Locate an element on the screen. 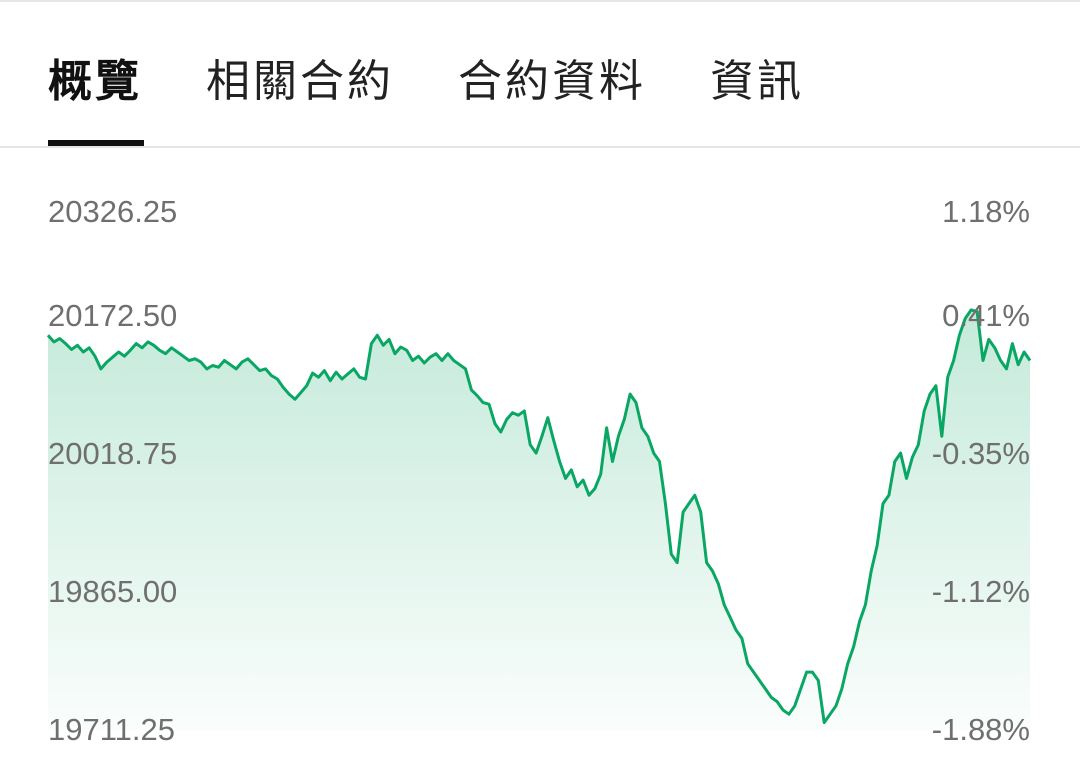 The height and width of the screenshot is (761, 1080). active-tab-indicator is located at coordinates (96, 143).